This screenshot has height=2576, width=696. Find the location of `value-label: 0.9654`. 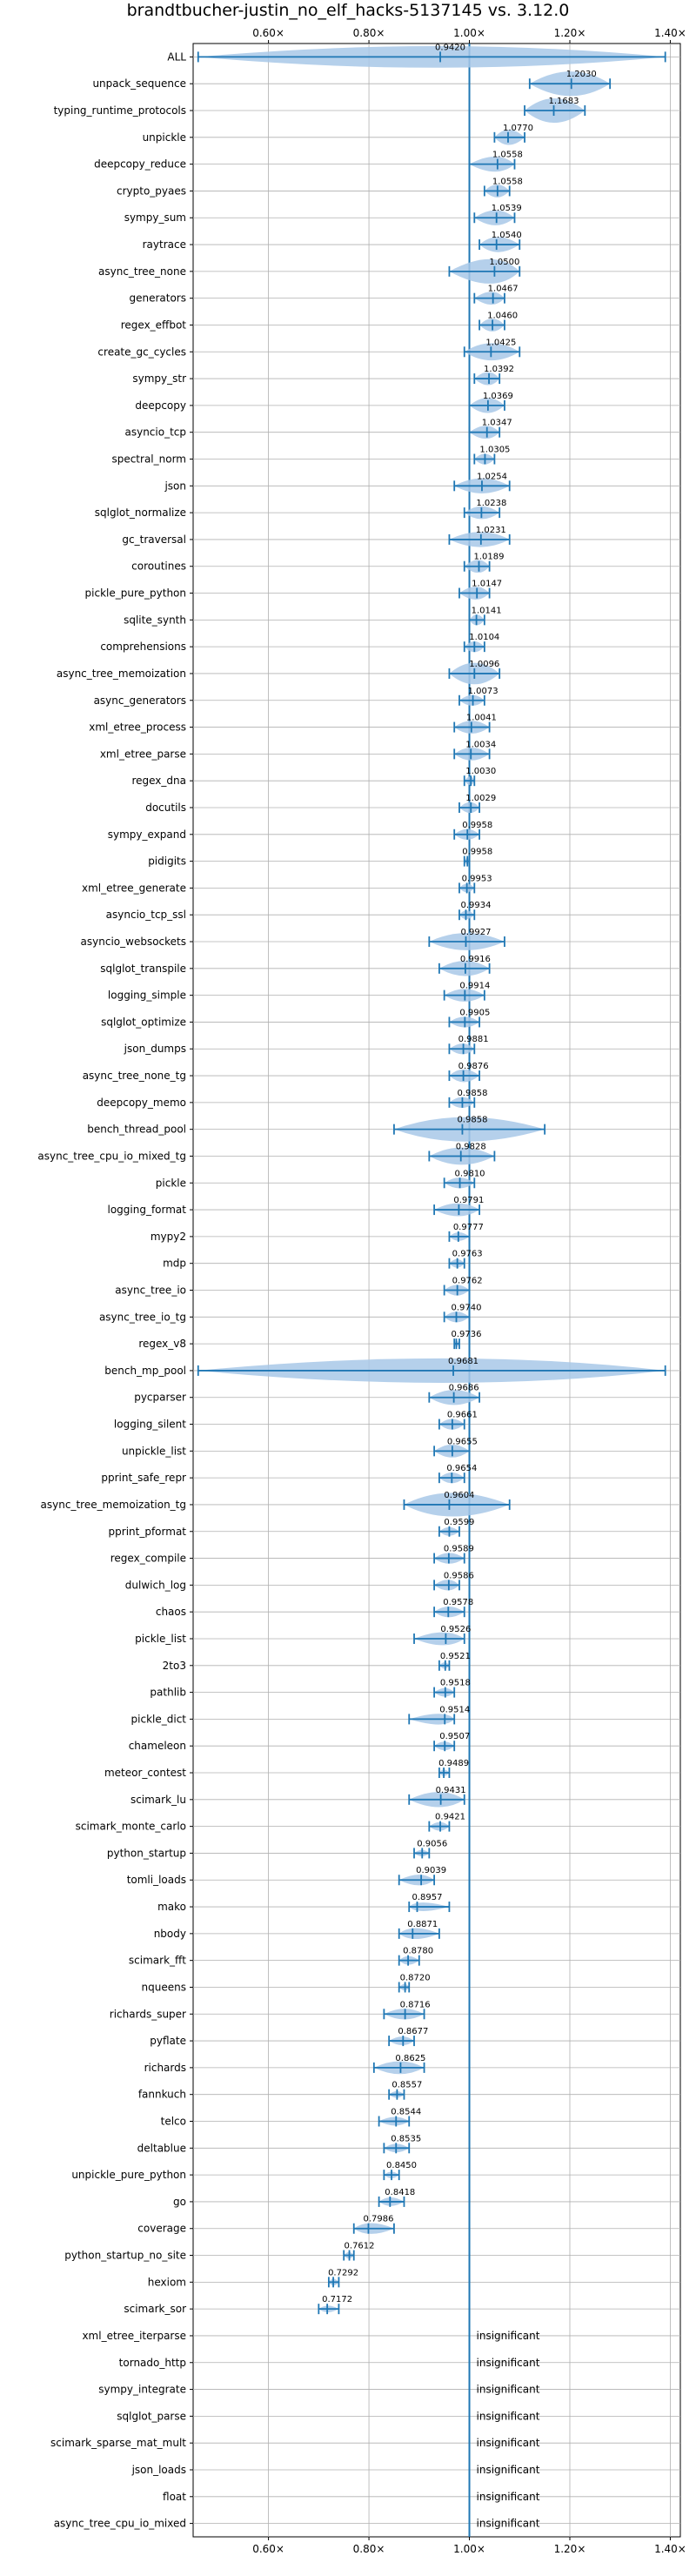

value-label: 0.9654 is located at coordinates (461, 1469).